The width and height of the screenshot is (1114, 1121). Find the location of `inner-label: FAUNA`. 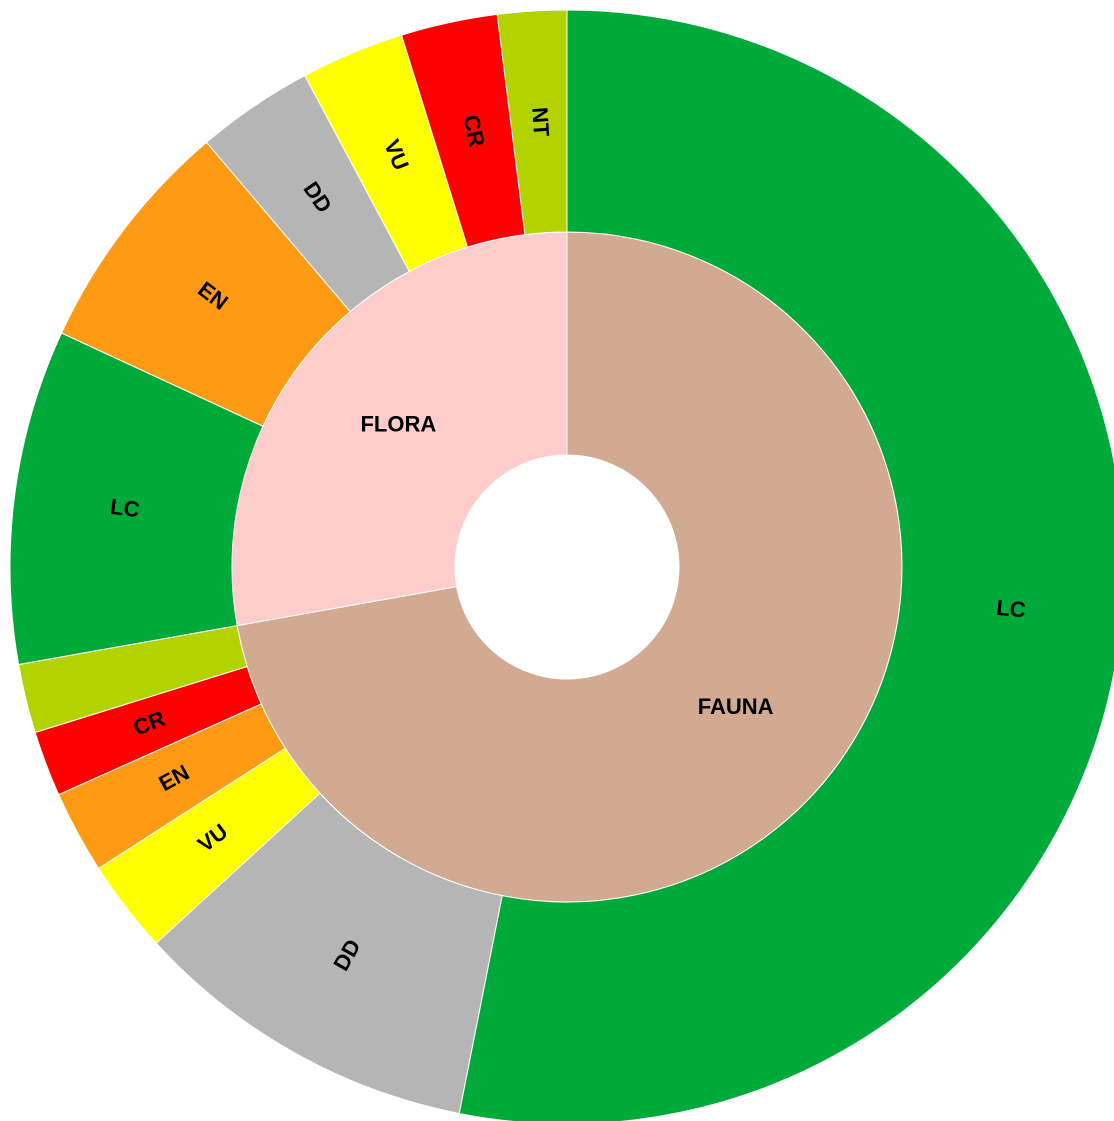

inner-label: FAUNA is located at coordinates (736, 706).